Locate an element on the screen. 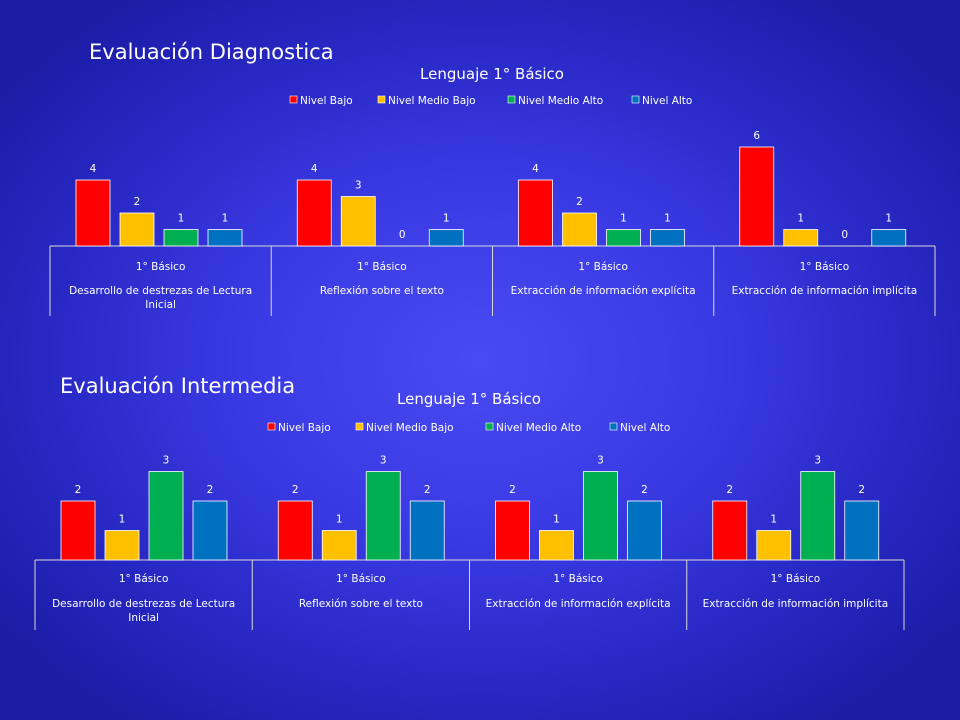 This screenshot has width=960, height=720. data-label: 6 is located at coordinates (756, 136).